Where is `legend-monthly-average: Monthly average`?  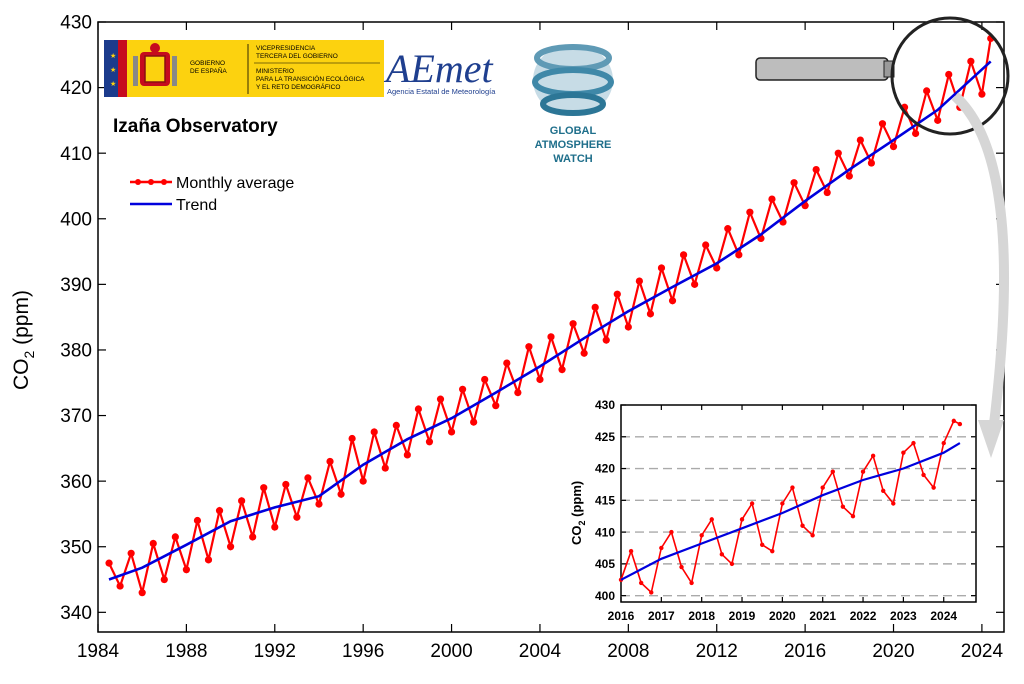 legend-monthly-average: Monthly average is located at coordinates (235, 183).